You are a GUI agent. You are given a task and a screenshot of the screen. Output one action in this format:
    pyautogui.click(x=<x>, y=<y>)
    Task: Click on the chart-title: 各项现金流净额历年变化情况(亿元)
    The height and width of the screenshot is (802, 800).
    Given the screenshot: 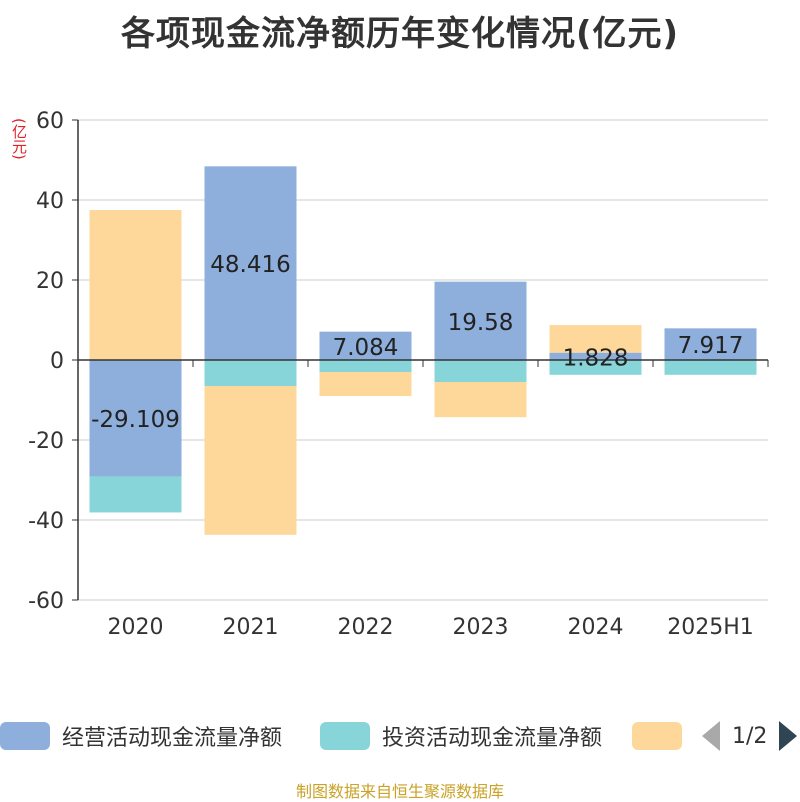 What is the action you would take?
    pyautogui.click(x=400, y=34)
    